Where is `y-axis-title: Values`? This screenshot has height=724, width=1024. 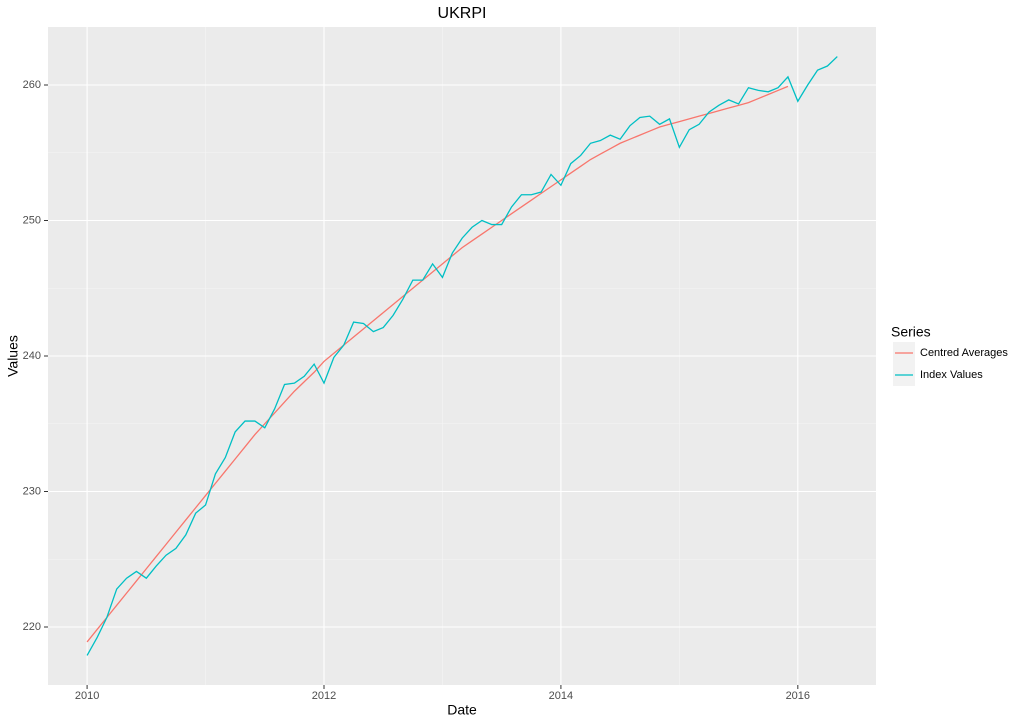
y-axis-title: Values is located at coordinates (13, 356).